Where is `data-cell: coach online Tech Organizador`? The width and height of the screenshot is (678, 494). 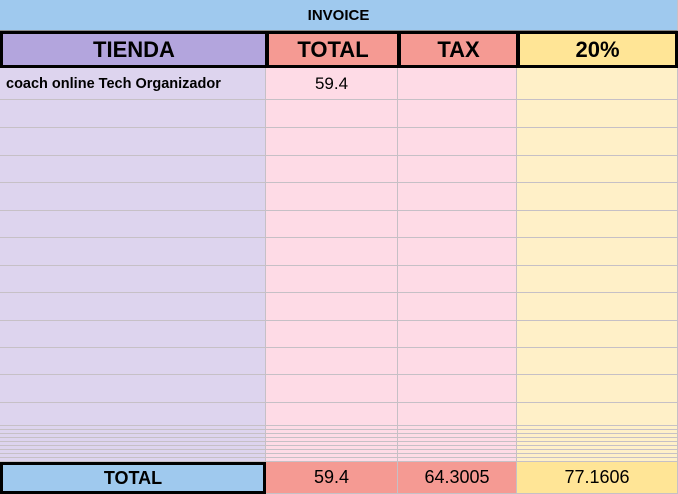 data-cell: coach online Tech Organizador is located at coordinates (133, 84).